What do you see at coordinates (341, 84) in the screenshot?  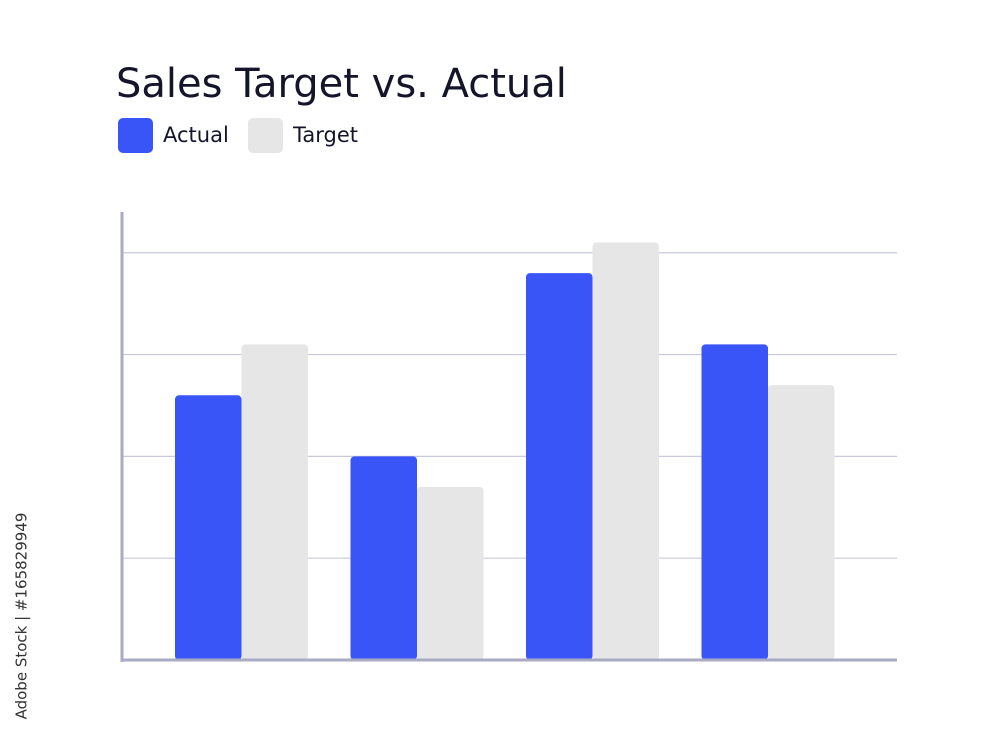 I see `chart-title: Sales Target vs. Actual` at bounding box center [341, 84].